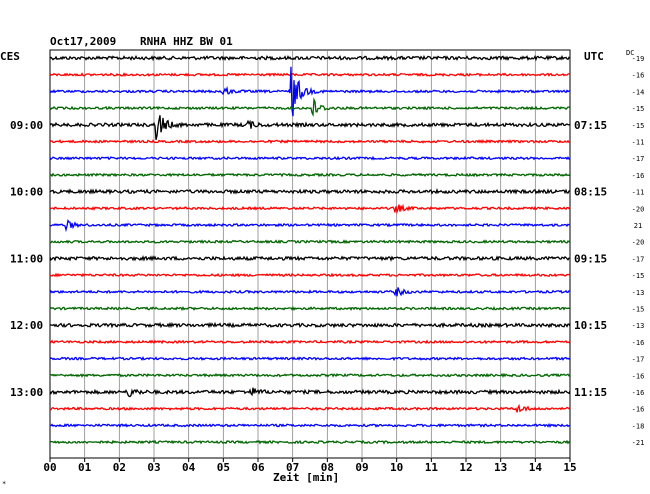 The image size is (650, 494). What do you see at coordinates (500, 467) in the screenshot?
I see `x-tick-label: 13` at bounding box center [500, 467].